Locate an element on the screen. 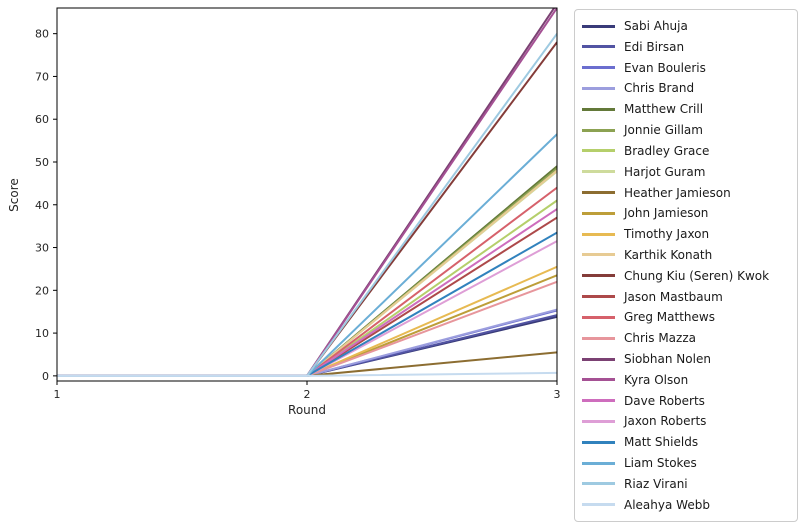 This screenshot has height=526, width=800. legend-item: John Jamieson is located at coordinates (686, 213).